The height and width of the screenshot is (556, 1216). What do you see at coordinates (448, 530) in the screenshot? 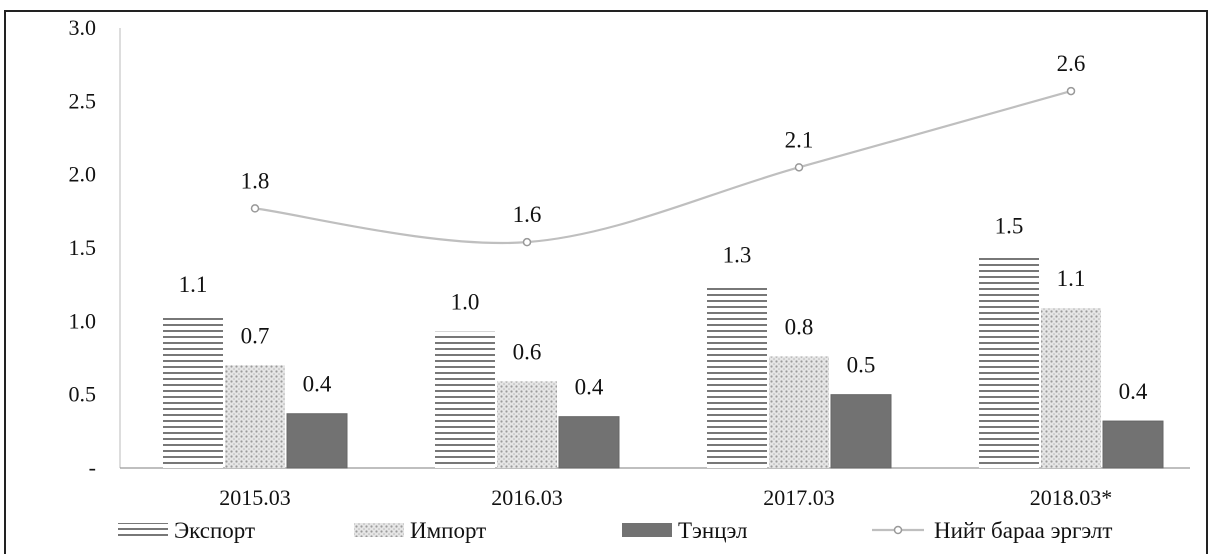
I see `legend-label: Импорт` at bounding box center [448, 530].